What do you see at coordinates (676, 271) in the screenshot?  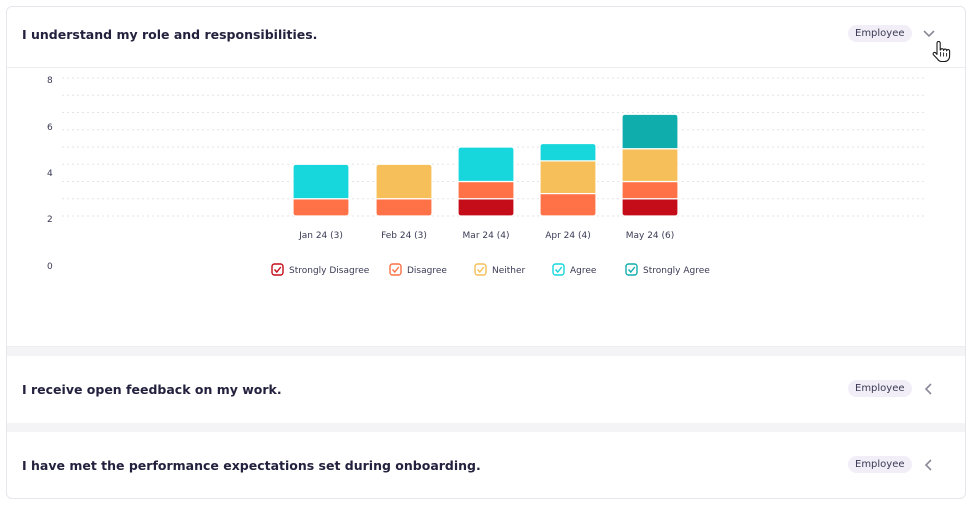 I see `legend-label: Strongly Agree` at bounding box center [676, 271].